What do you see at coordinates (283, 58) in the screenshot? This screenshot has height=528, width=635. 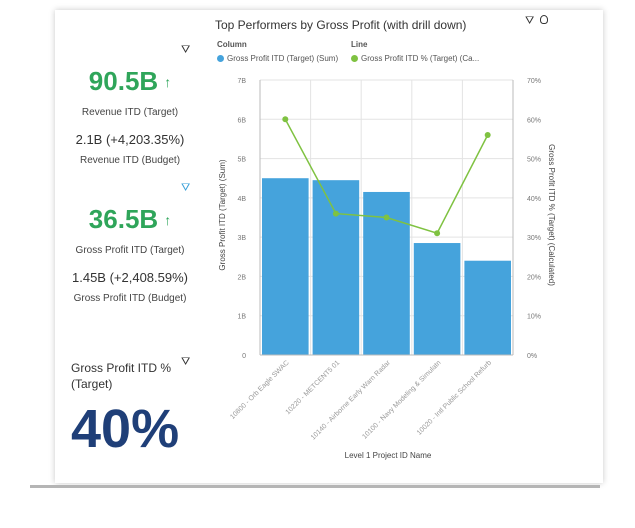 I see `legend-column-label: Gross Profit ITD (Target) (Sum)` at bounding box center [283, 58].